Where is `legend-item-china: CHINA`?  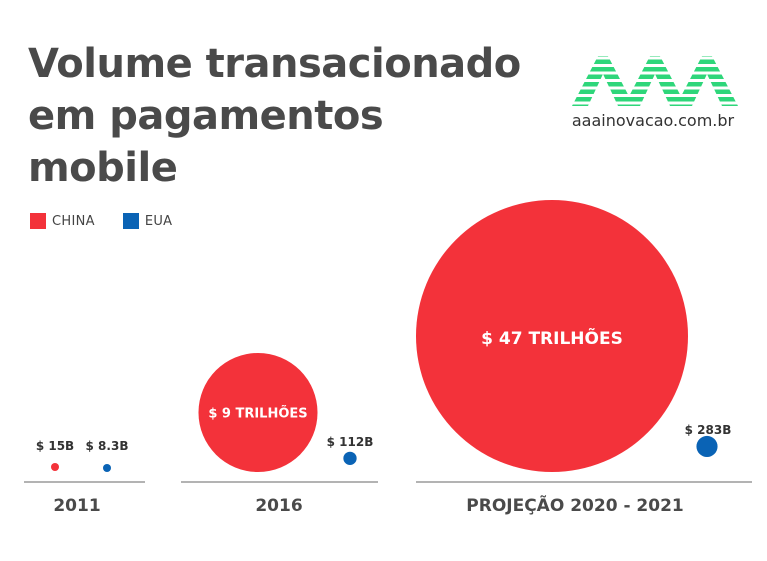 legend-item-china: CHINA is located at coordinates (62, 221).